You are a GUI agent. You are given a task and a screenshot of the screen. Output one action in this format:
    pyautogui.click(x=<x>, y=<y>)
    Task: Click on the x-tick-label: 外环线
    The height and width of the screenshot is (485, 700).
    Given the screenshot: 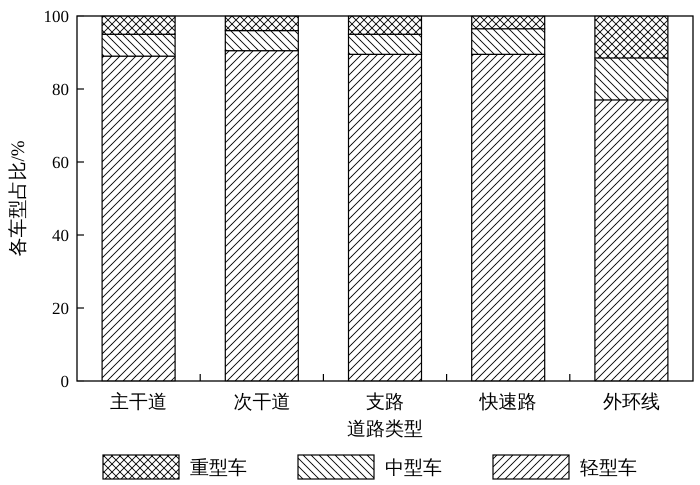 What is the action you would take?
    pyautogui.click(x=631, y=402)
    